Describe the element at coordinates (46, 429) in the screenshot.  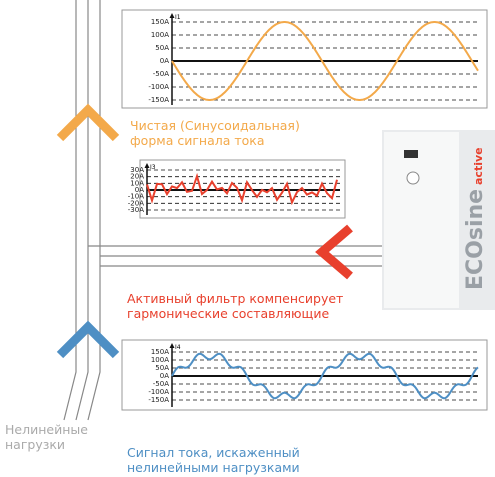
I see `caption: Нелинейные` at that location.